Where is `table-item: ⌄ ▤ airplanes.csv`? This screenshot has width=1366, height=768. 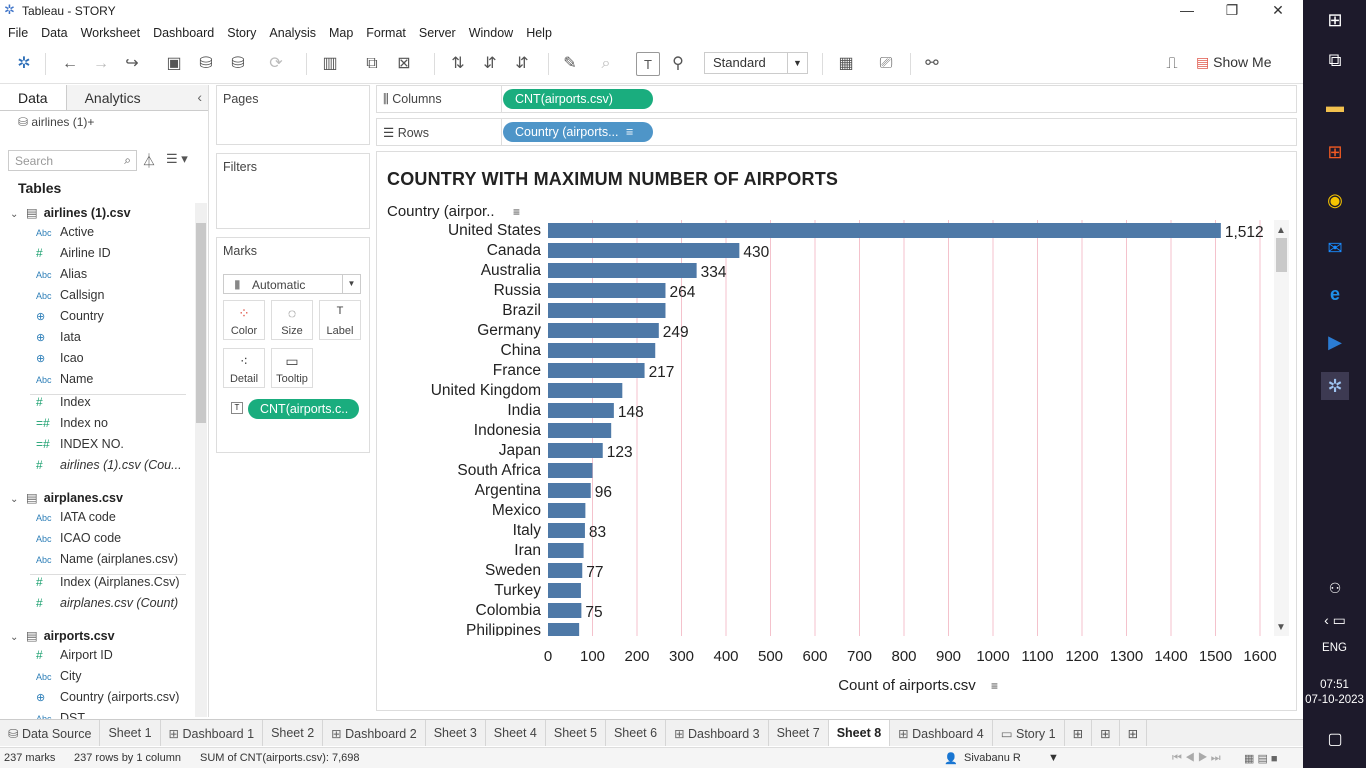 table-item: ⌄ ▤ airplanes.csv is located at coordinates (66, 497).